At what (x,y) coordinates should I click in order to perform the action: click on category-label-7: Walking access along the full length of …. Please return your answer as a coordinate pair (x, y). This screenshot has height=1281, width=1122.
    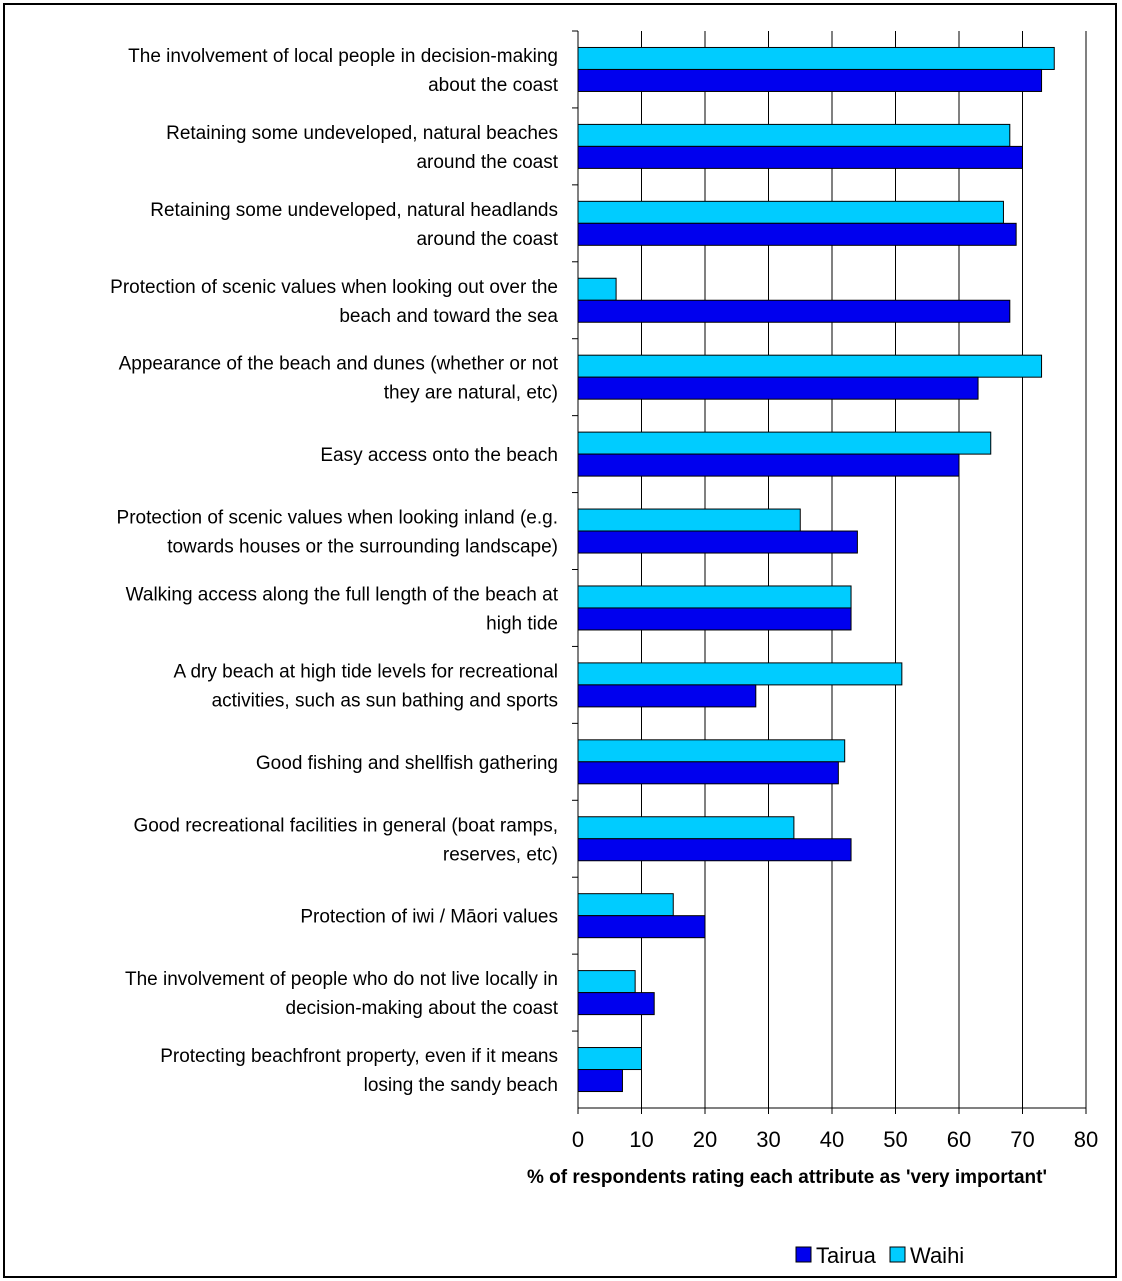
    Looking at the image, I should click on (342, 609).